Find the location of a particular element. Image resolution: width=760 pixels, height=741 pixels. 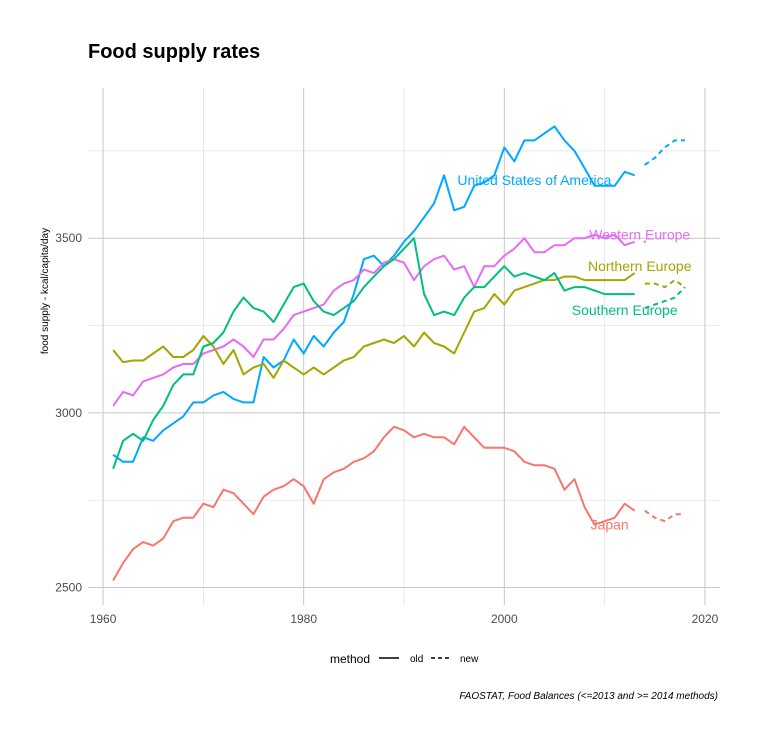

series-line-northern-europe-new is located at coordinates (665, 283).